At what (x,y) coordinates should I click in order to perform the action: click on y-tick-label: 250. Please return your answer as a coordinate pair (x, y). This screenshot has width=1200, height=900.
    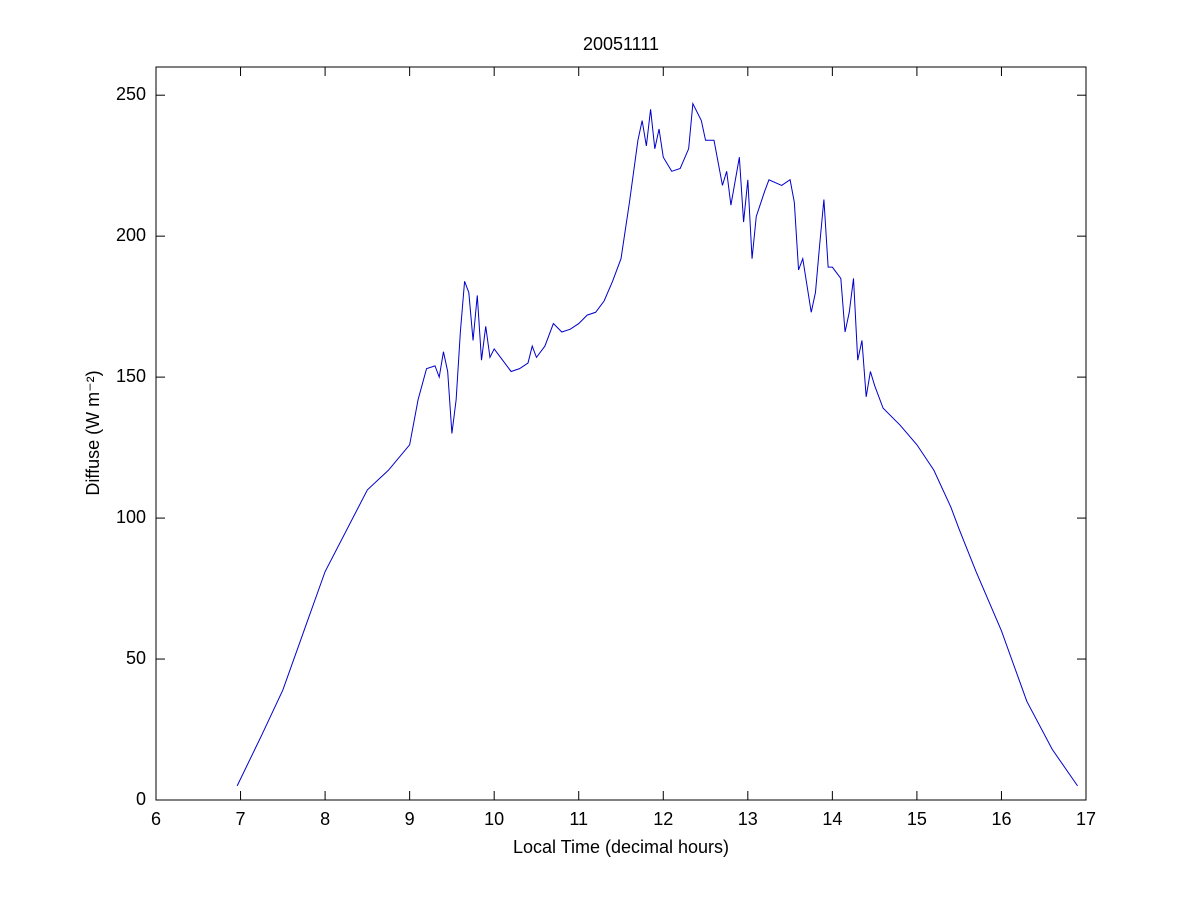
    Looking at the image, I should click on (131, 94).